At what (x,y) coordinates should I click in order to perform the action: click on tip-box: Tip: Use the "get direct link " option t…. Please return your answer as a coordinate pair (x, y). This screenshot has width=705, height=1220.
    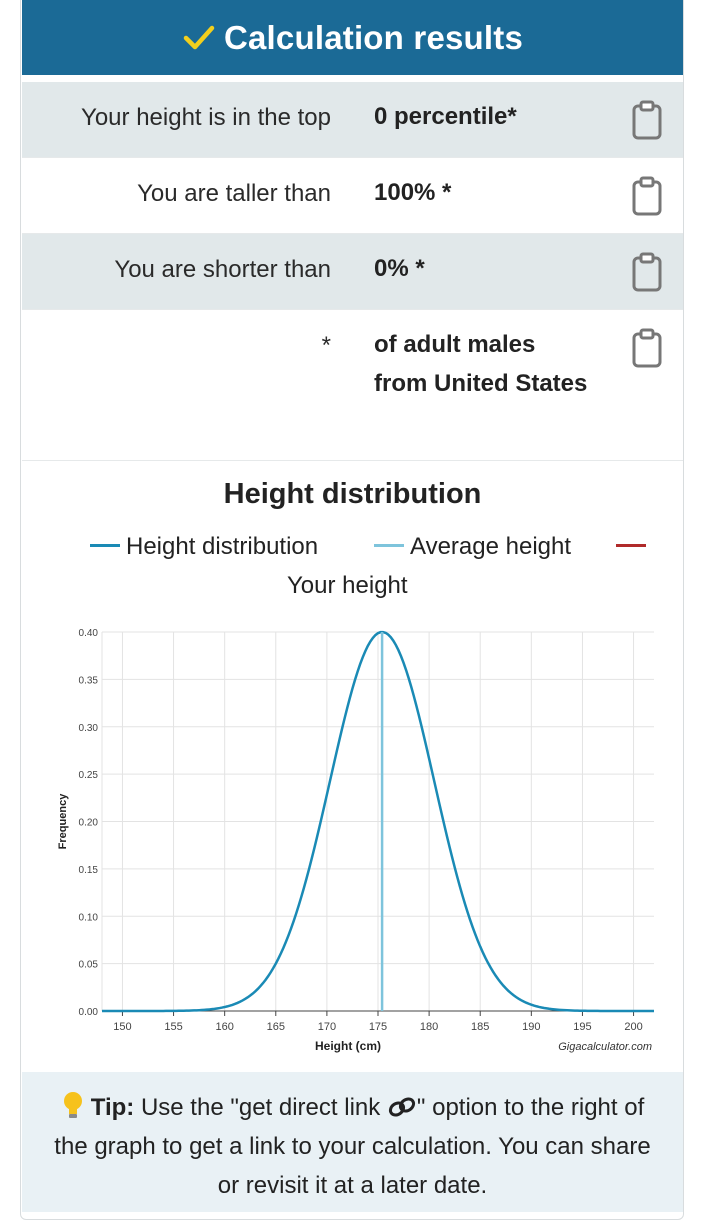
    Looking at the image, I should click on (352, 1142).